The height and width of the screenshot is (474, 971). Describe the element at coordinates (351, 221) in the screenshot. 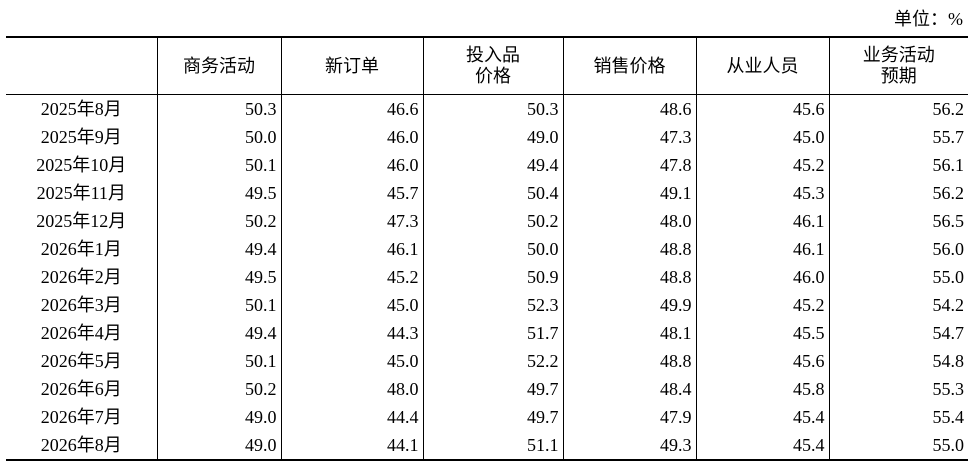

I see `cell-new-orders: 47.3` at that location.